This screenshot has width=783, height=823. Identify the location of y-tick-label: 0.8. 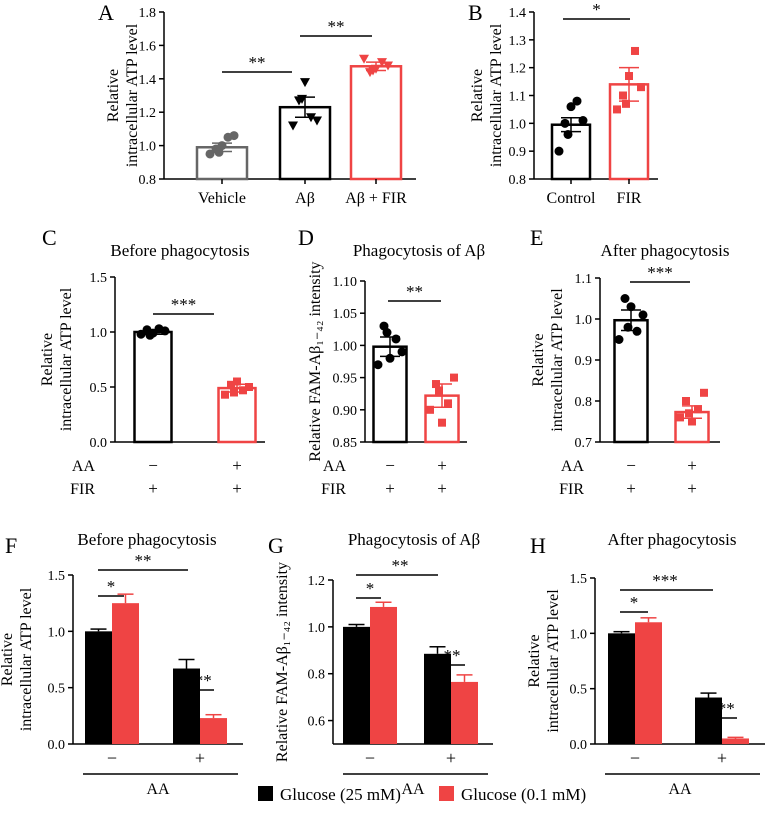
(317, 675).